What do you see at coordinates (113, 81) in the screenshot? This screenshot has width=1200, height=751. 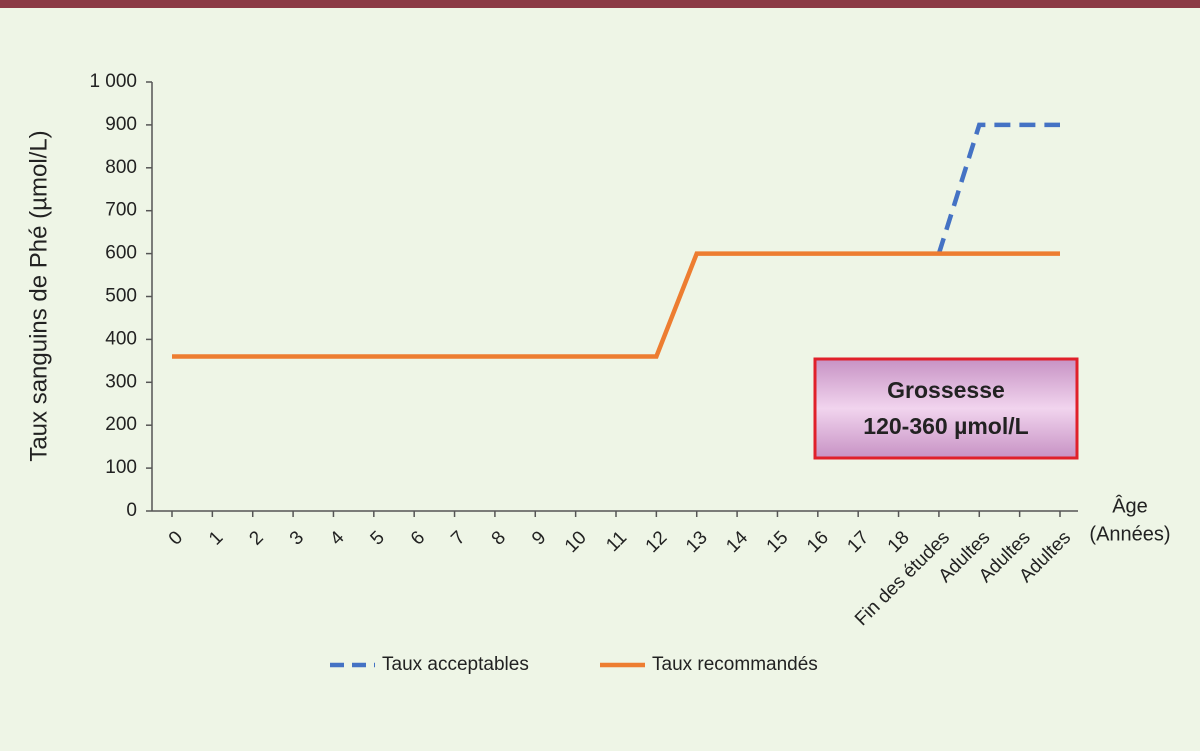 I see `y-tick-label: 1 000` at bounding box center [113, 81].